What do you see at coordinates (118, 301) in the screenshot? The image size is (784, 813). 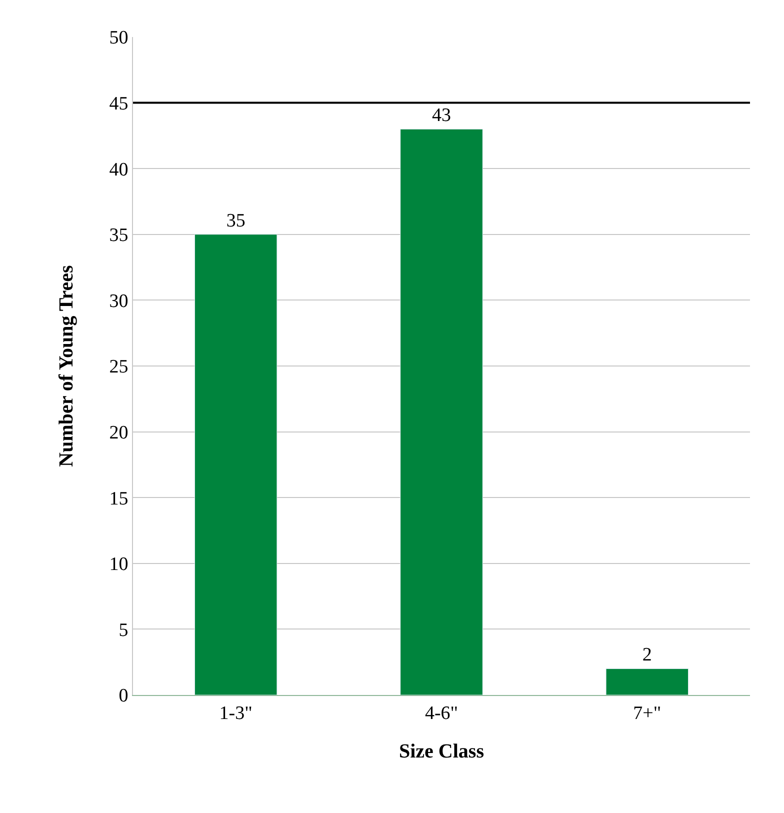 I see `y-tick-label: 30` at bounding box center [118, 301].